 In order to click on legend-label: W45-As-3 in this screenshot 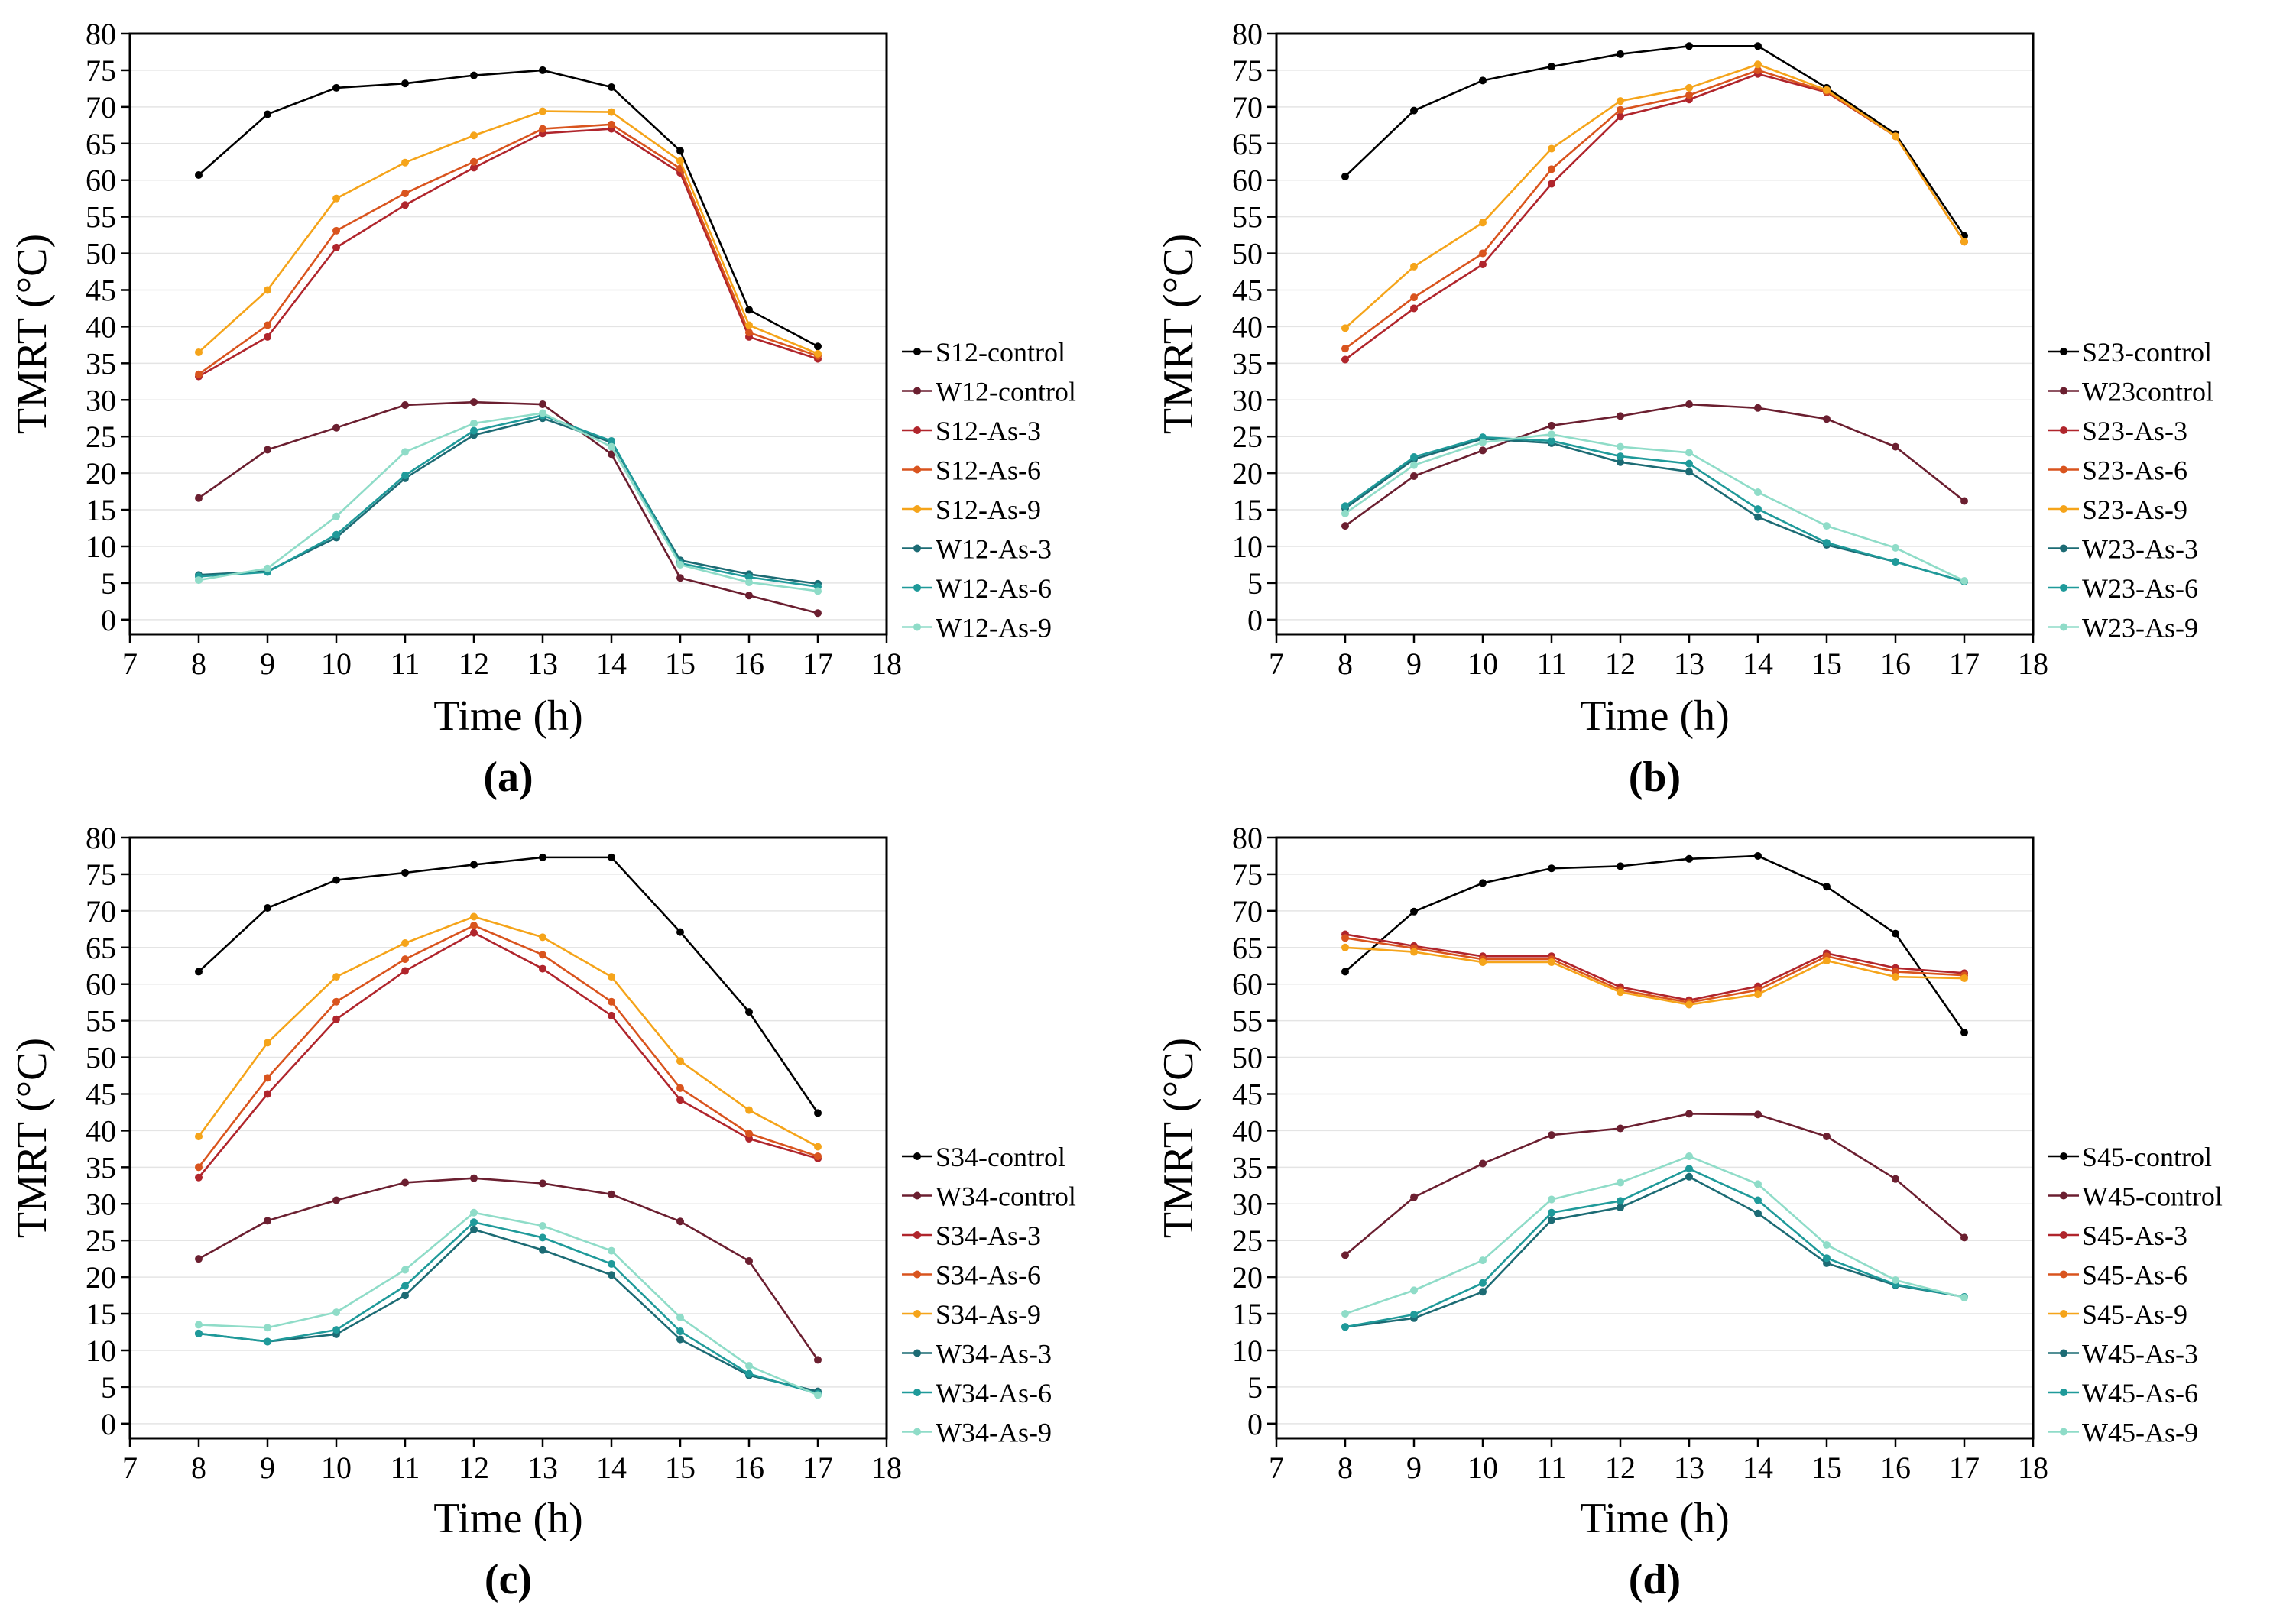, I will do `click(2140, 1354)`.